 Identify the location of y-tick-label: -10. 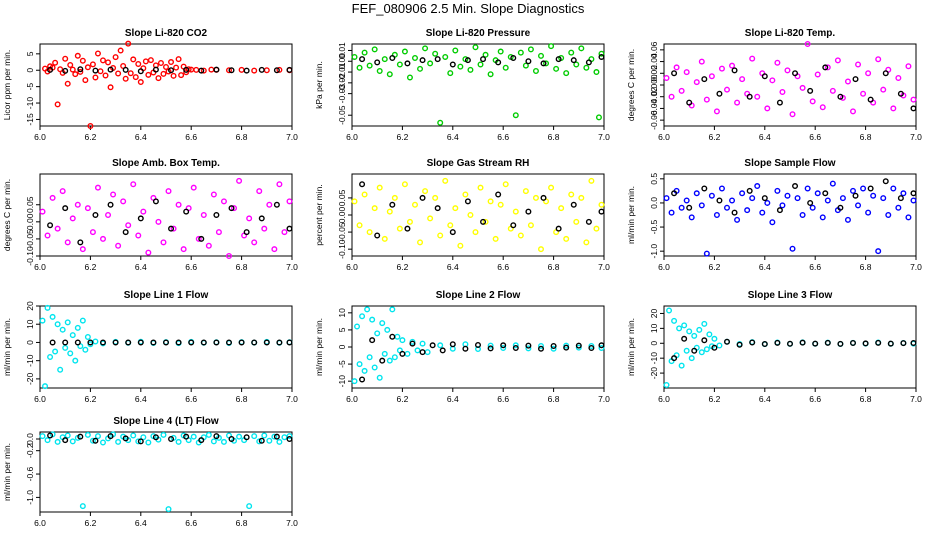
(30, 103).